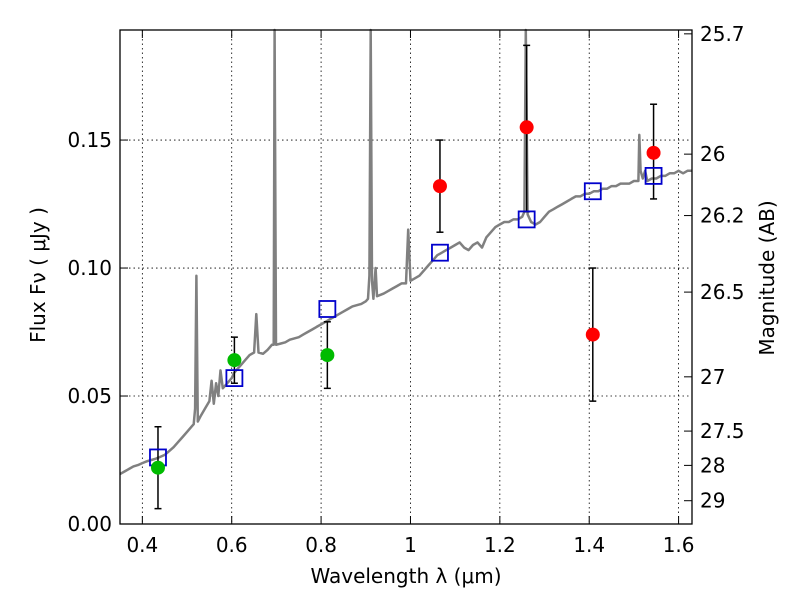 This screenshot has height=600, width=800. What do you see at coordinates (767, 277) in the screenshot?
I see `y2-axis-label: Magnitude (AB)` at bounding box center [767, 277].